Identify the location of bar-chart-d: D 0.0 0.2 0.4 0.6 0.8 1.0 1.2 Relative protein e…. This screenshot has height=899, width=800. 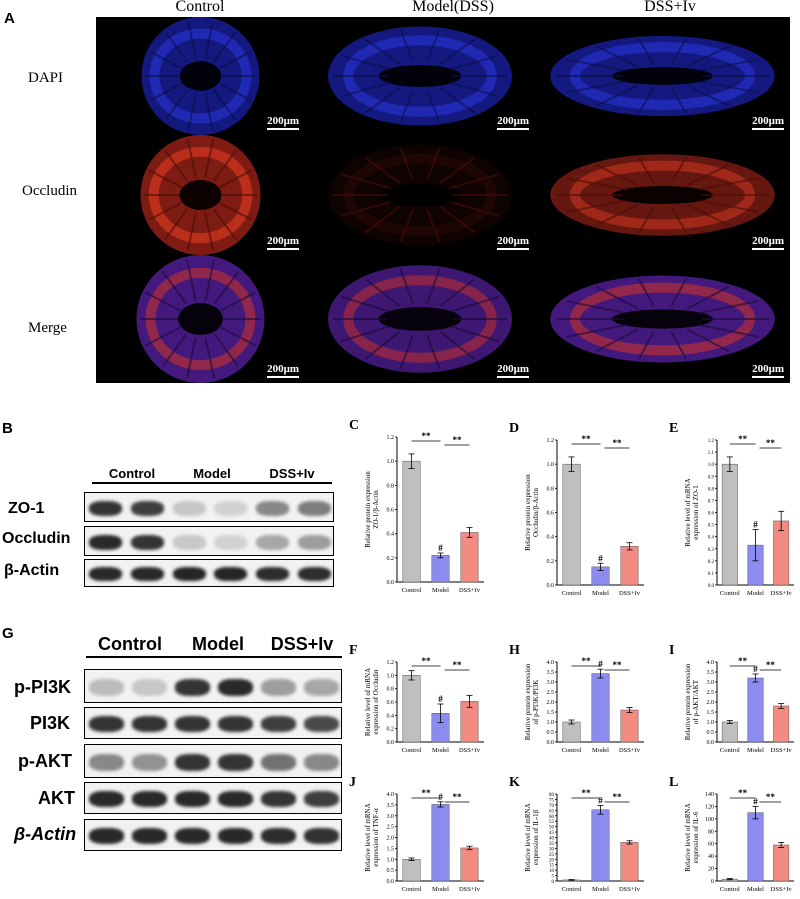
(576, 509).